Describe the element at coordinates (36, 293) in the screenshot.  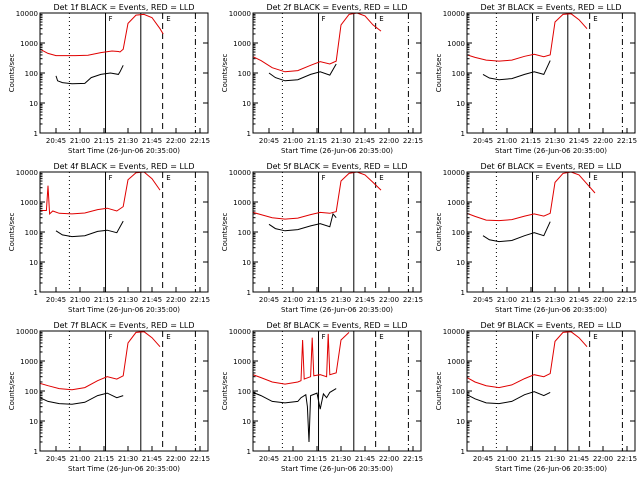
I see `y-tick-label: 1` at that location.